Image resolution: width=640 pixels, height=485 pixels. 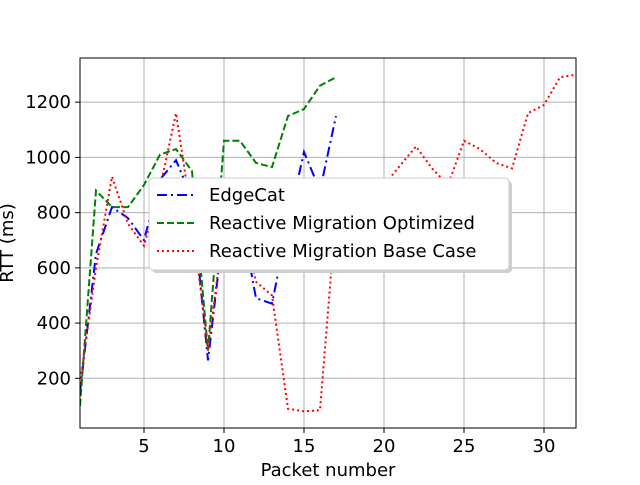 I want to click on x-tick-label: 20, so click(x=384, y=446).